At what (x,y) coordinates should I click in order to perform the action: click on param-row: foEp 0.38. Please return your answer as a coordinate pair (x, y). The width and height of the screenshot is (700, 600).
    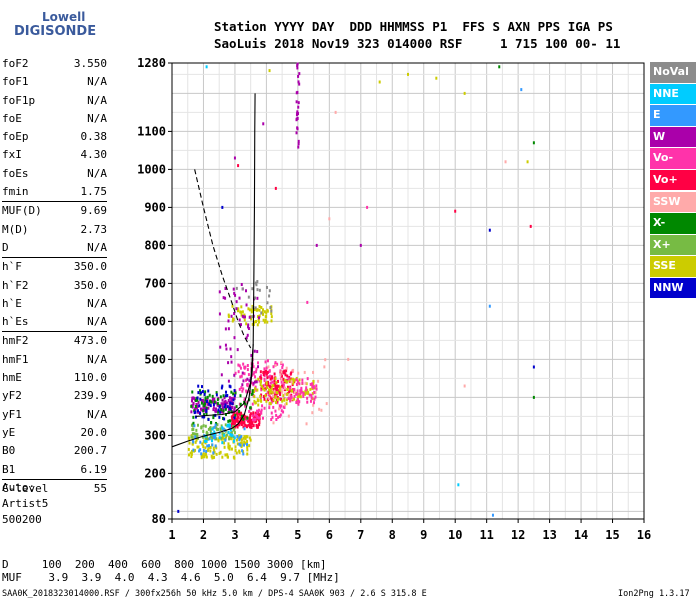
    Looking at the image, I should click on (54, 137).